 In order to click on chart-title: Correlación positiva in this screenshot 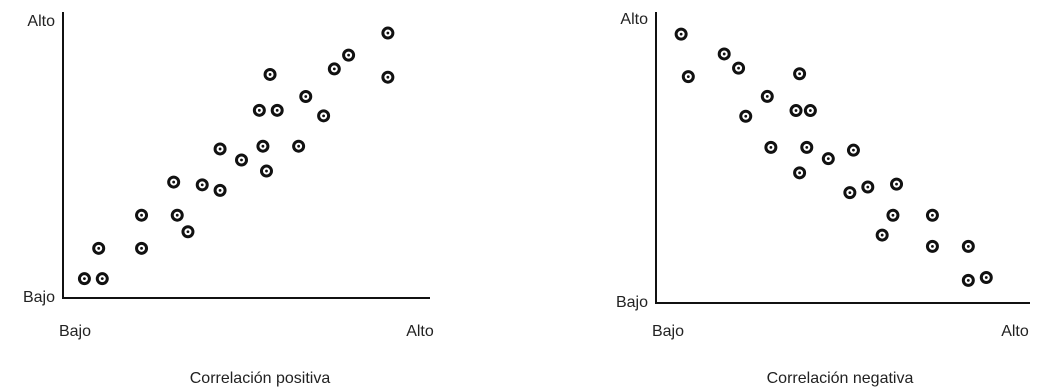, I will do `click(260, 378)`.